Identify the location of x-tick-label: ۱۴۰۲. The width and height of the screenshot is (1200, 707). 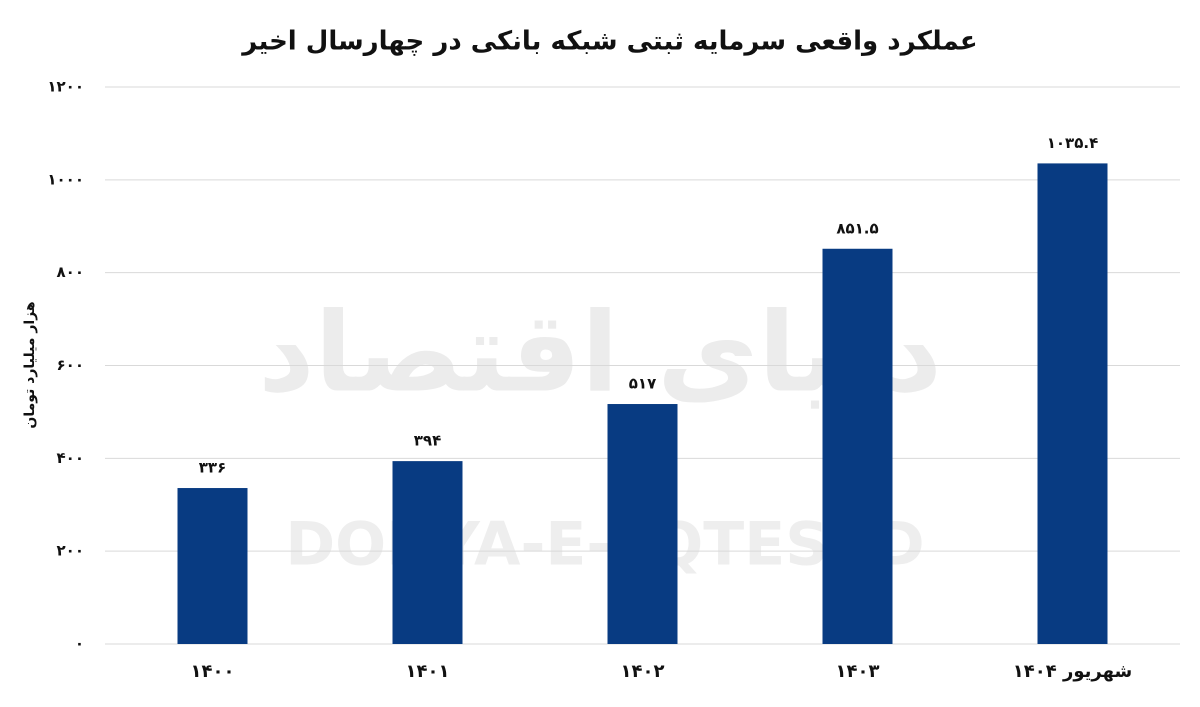
(643, 671).